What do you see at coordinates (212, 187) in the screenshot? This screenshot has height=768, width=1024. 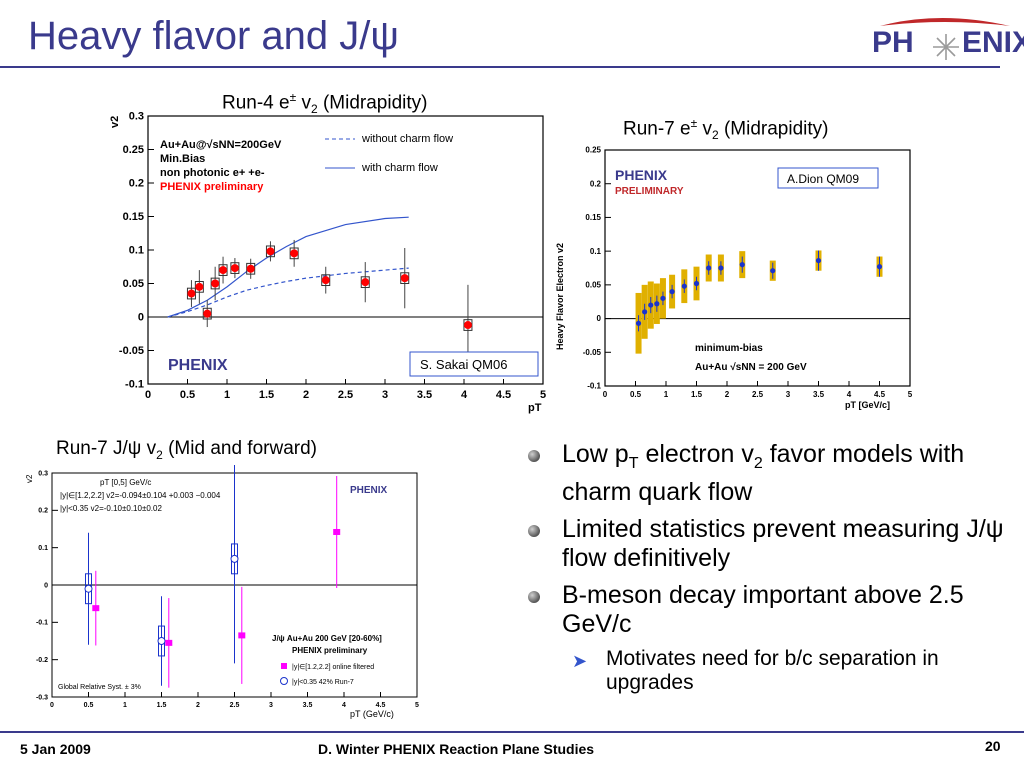 I see `preliminary-label: PHENIX preliminary` at bounding box center [212, 187].